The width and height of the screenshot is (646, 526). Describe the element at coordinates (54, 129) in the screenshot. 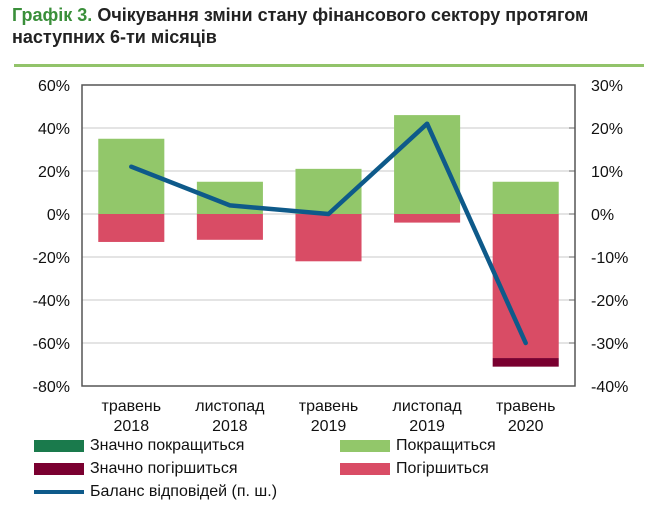

I see `left-tick-label: 40%` at that location.